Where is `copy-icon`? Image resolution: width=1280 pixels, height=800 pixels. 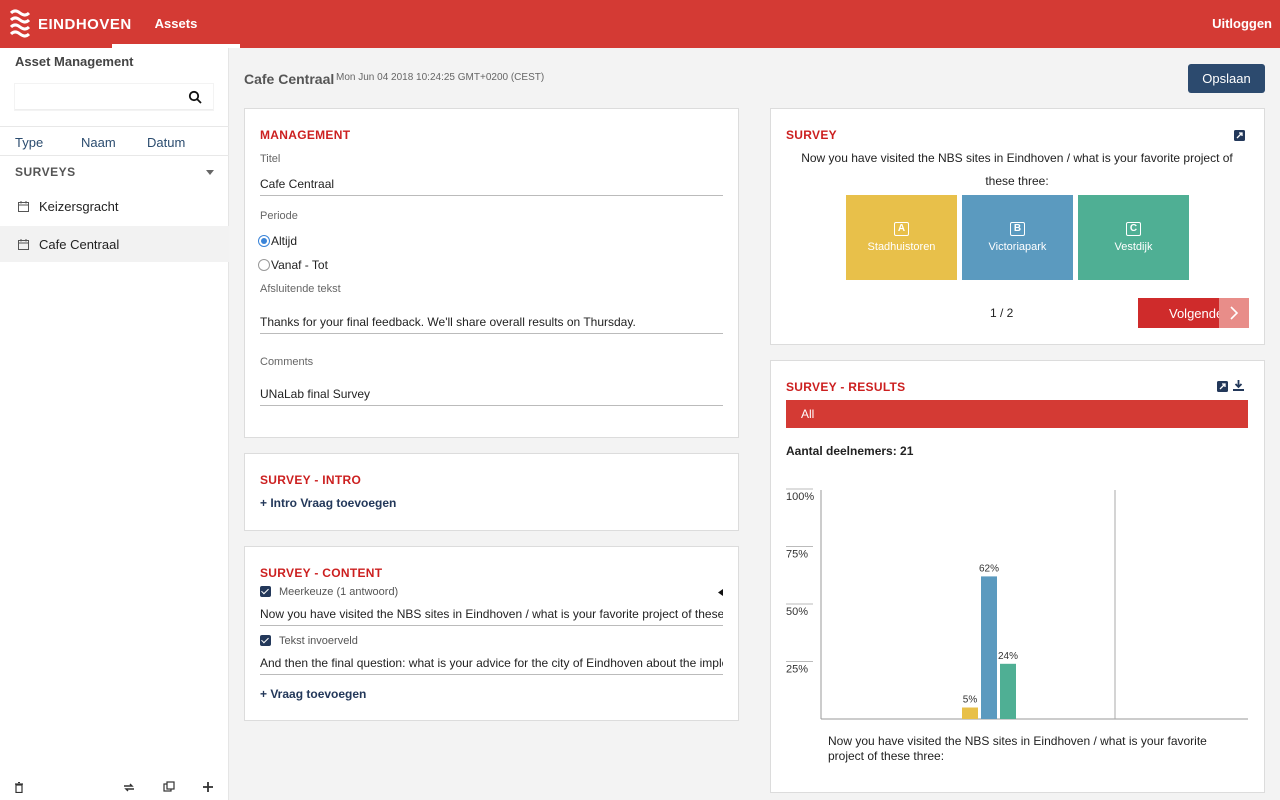 copy-icon is located at coordinates (169, 786).